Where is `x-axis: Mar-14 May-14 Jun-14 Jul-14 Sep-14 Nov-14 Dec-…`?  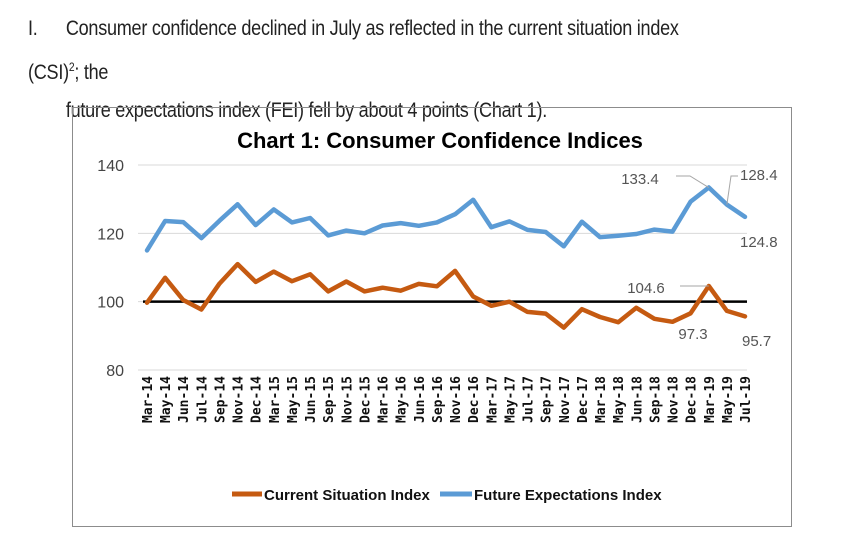 x-axis: Mar-14 May-14 Jun-14 Jul-14 Sep-14 Nov-14 Dec-… is located at coordinates (447, 399).